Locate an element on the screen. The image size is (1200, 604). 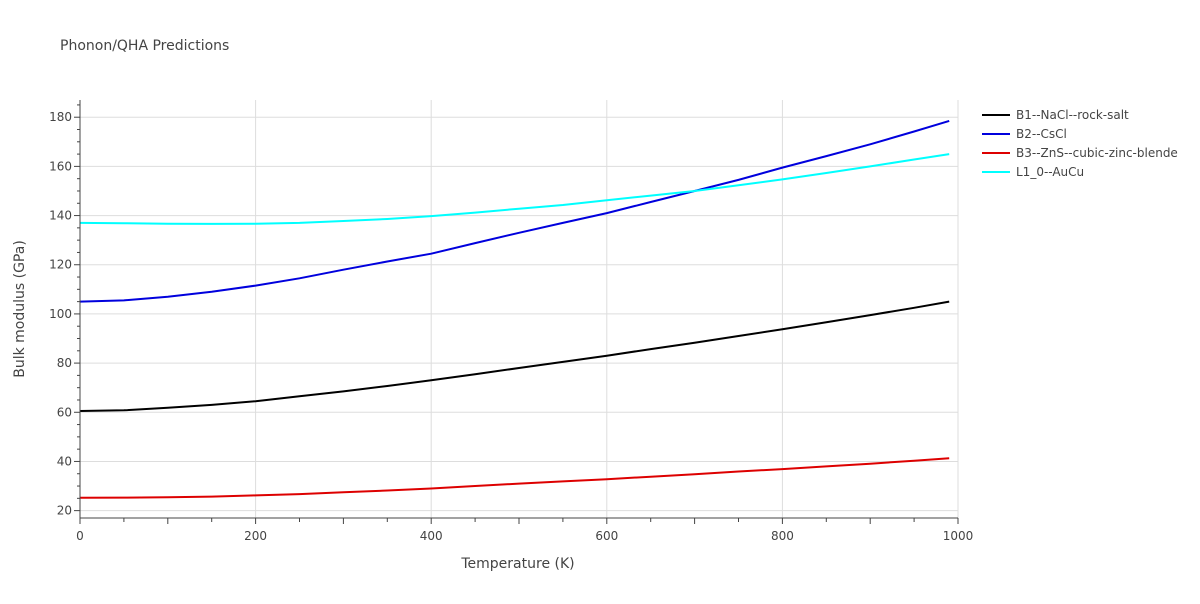
legend-item-3: L1_0--AuCu is located at coordinates (1033, 172).